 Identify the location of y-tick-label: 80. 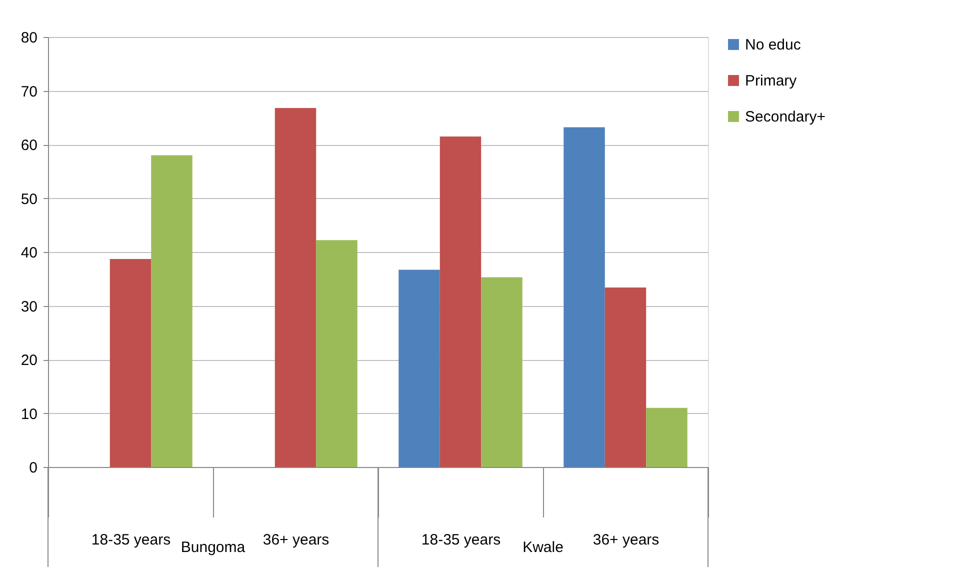
(29, 38).